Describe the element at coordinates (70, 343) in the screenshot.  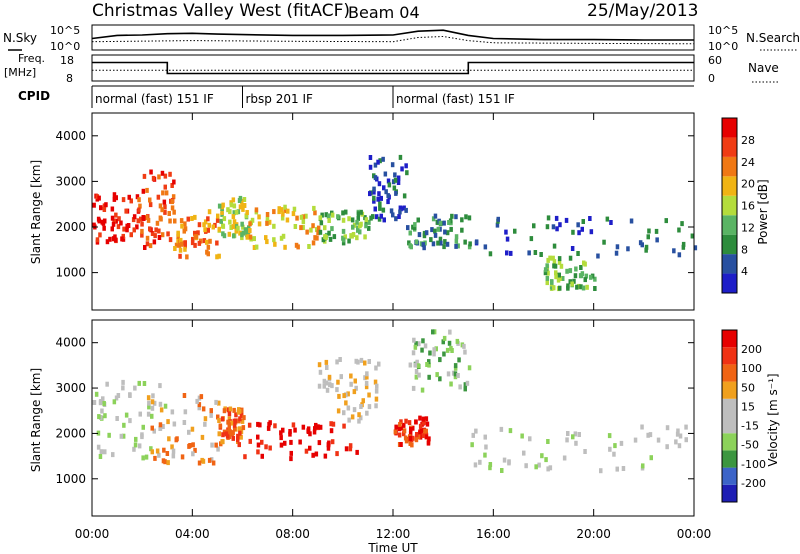
I see `y-tick-label: 4000` at that location.